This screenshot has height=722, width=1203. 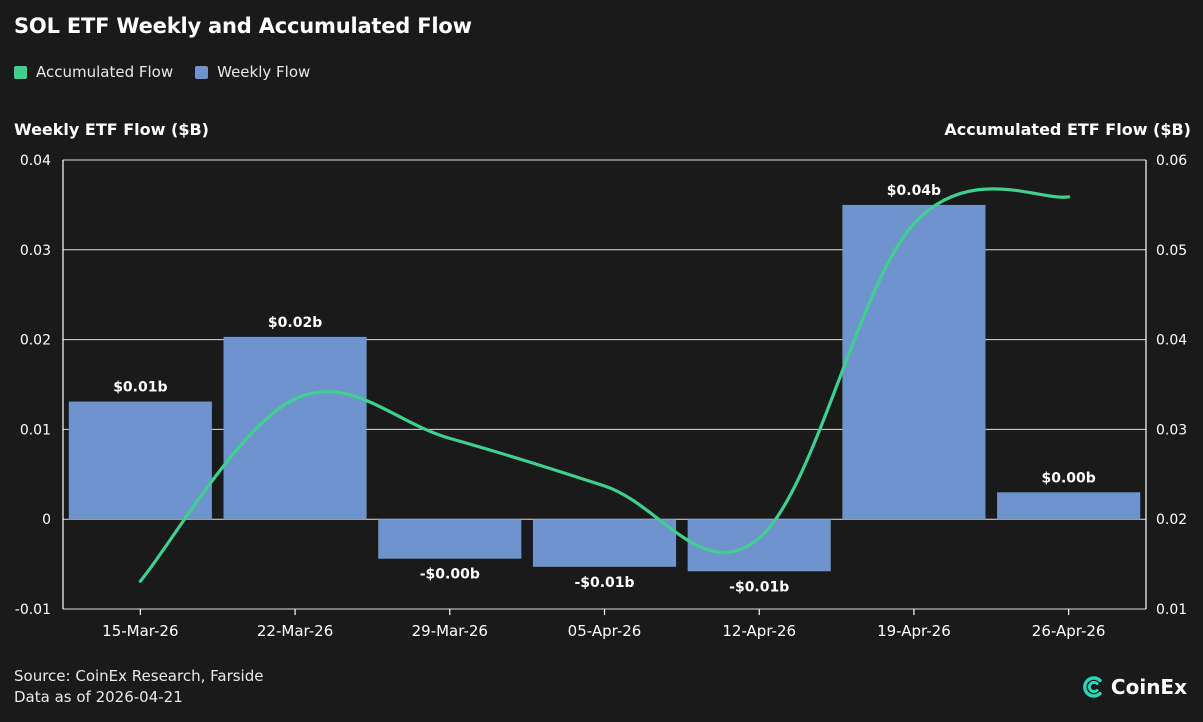 What do you see at coordinates (264, 72) in the screenshot?
I see `legend-label-weekly: Weekly Flow` at bounding box center [264, 72].